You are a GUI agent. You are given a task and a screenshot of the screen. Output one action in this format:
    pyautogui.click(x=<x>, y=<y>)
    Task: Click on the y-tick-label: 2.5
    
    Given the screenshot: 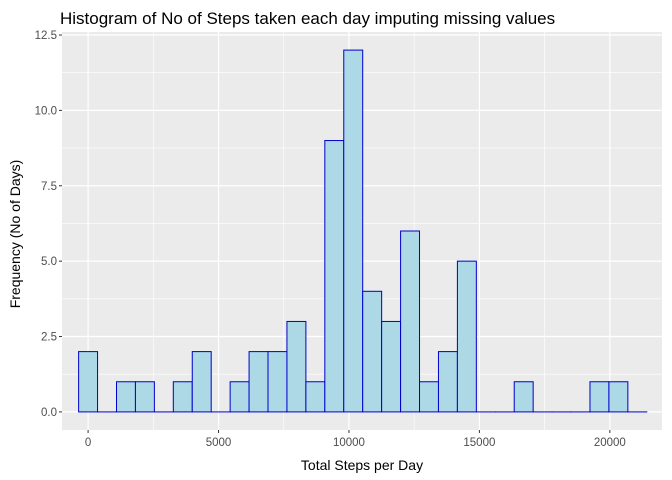 What is the action you would take?
    pyautogui.click(x=49, y=338)
    